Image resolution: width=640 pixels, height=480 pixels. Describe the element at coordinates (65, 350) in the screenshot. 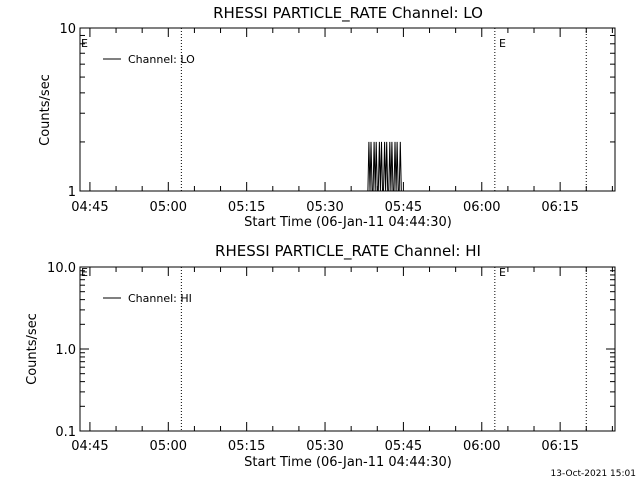

I see `y-tick-label: 1.0` at that location.